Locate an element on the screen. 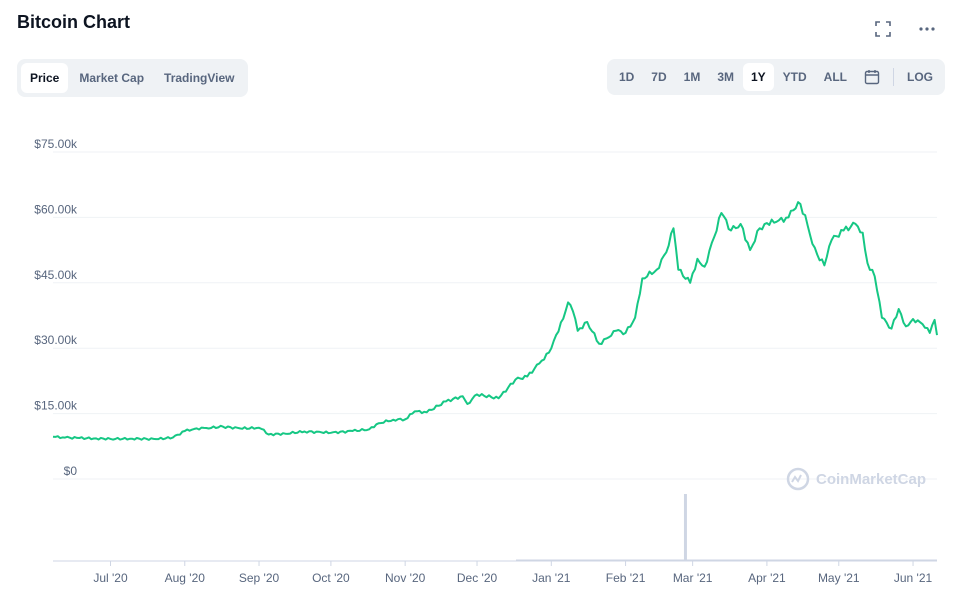 This screenshot has width=962, height=612. page-title: Bitcoin Chart is located at coordinates (74, 22).